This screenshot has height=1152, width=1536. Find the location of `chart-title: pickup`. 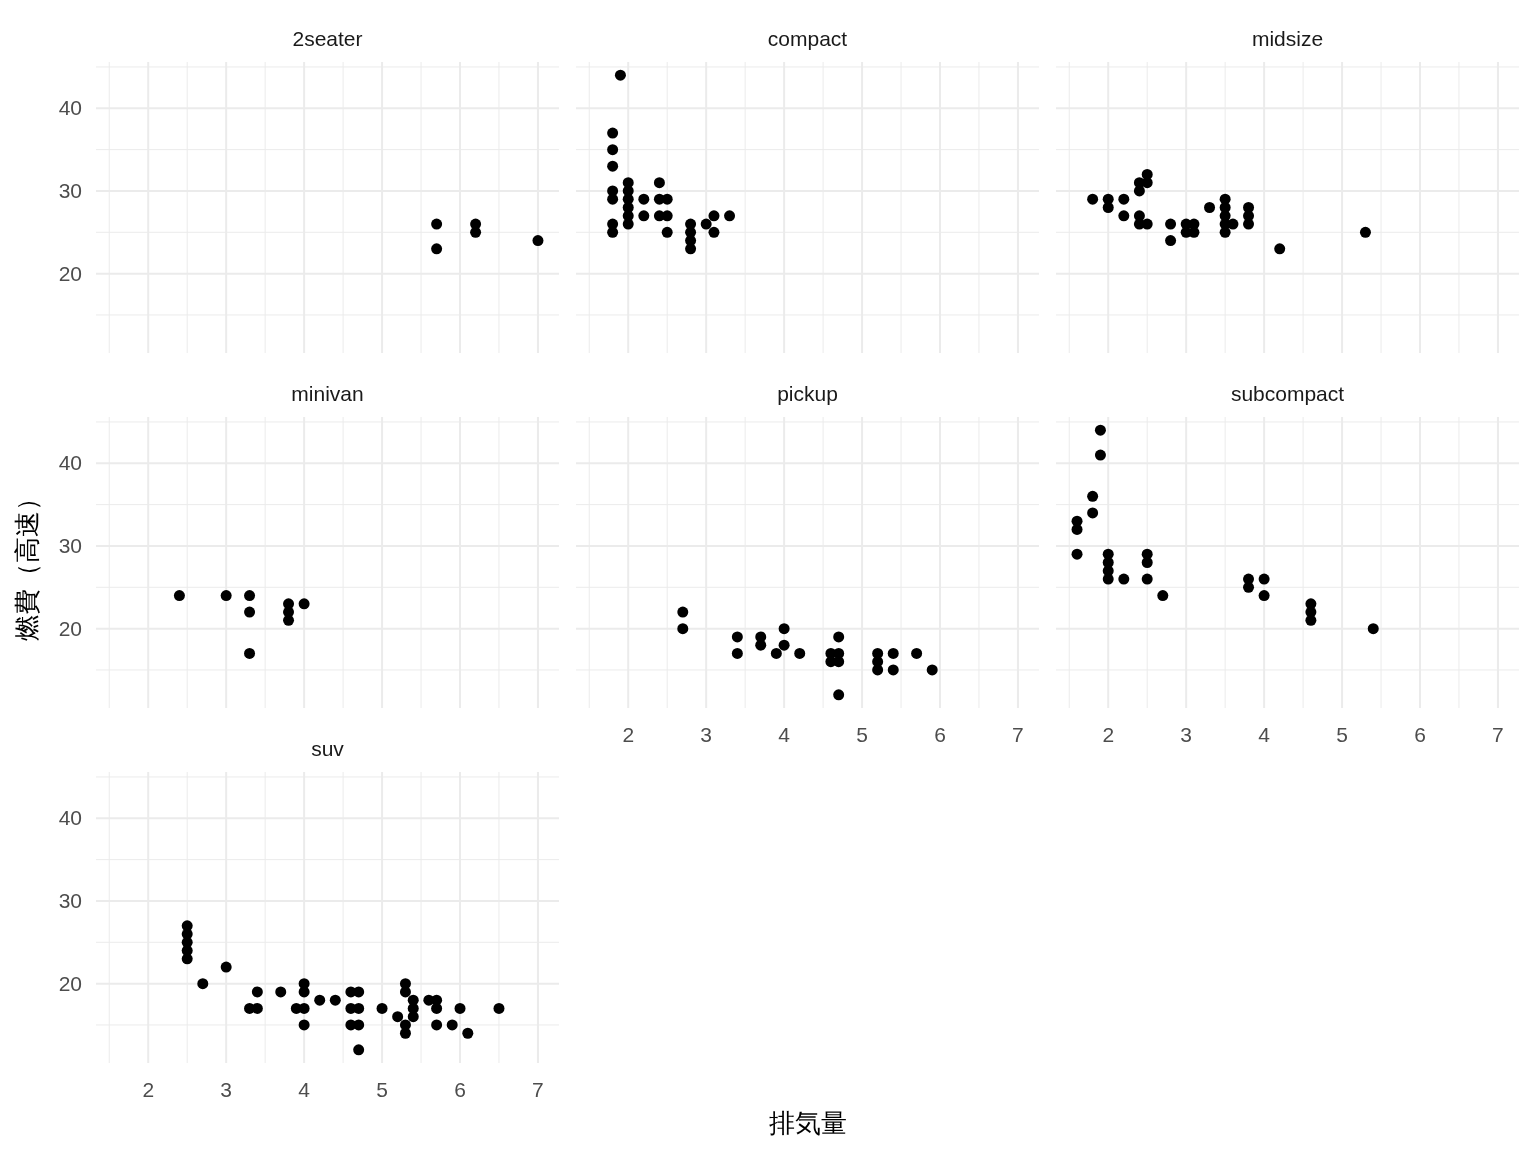

chart-title: pickup is located at coordinates (807, 393).